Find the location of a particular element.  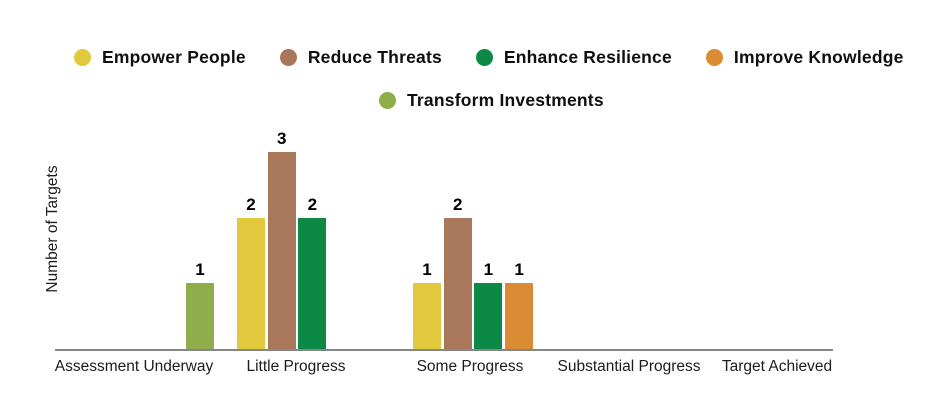

legend-row-2: Transform Investments is located at coordinates (491, 100).